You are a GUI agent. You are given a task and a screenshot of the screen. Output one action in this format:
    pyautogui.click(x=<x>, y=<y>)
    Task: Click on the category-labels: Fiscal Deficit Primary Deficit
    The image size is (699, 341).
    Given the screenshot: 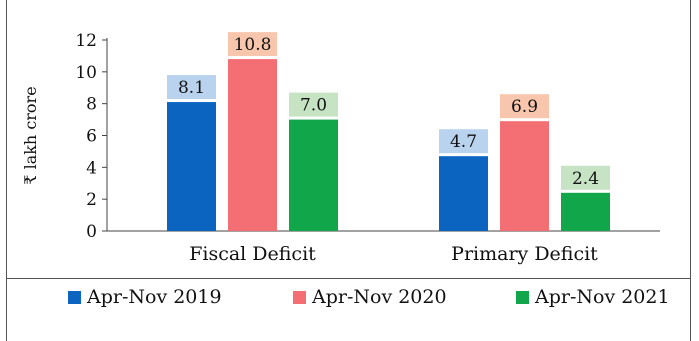 What is the action you would take?
    pyautogui.click(x=393, y=254)
    